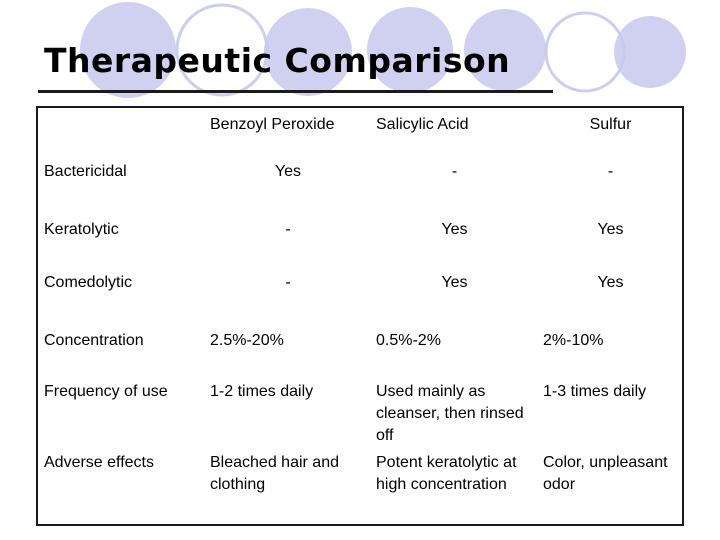 The width and height of the screenshot is (720, 540). I want to click on row-label-concentration: Concentration, so click(94, 340).